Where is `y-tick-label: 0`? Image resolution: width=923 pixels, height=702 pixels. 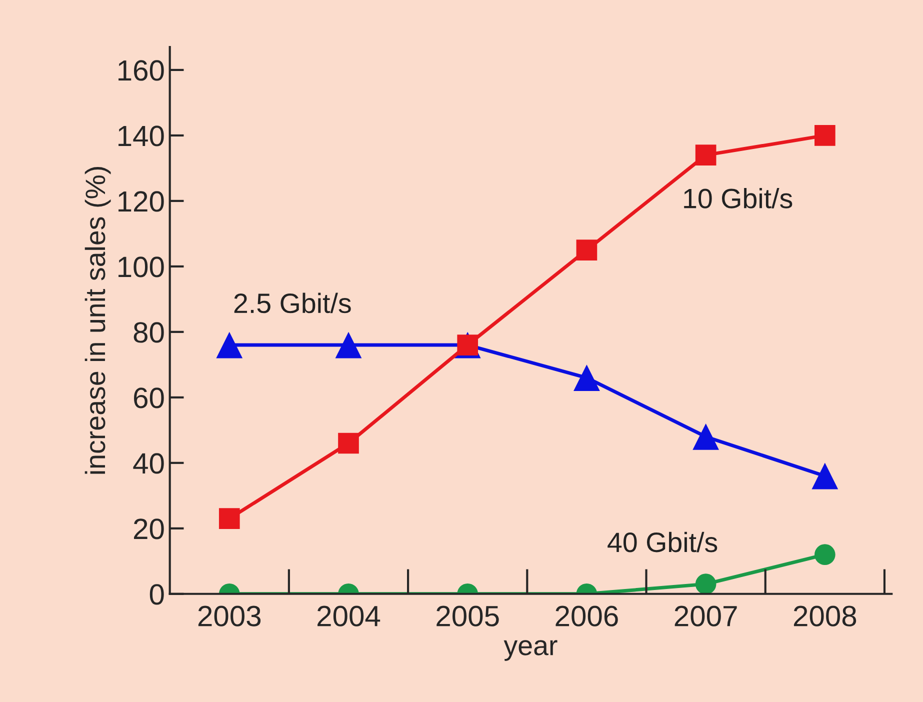 y-tick-label: 0 is located at coordinates (157, 594).